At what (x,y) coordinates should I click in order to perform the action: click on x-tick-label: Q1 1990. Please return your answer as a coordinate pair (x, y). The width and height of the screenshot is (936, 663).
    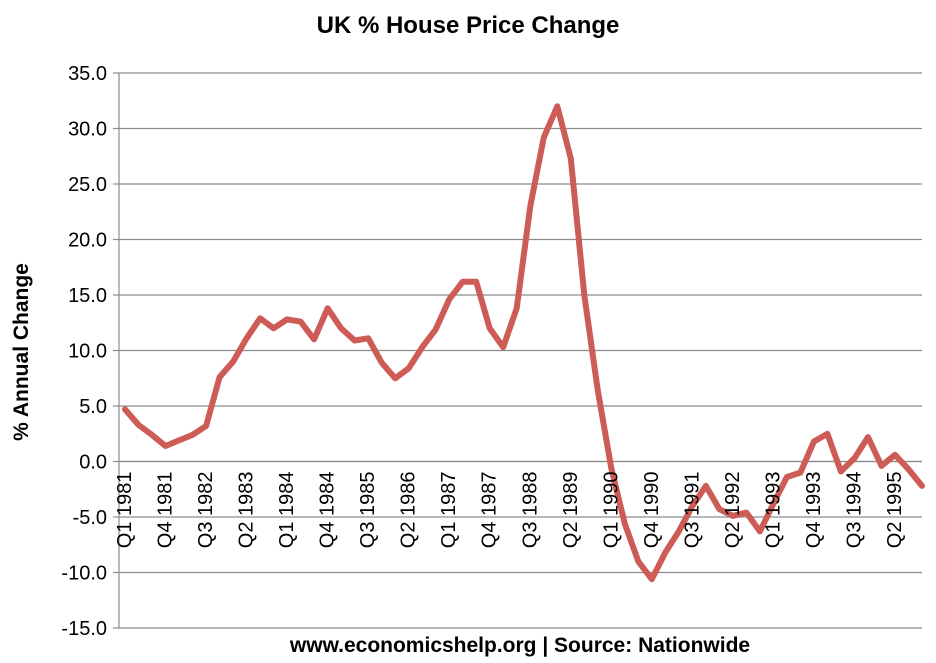
    Looking at the image, I should click on (611, 510).